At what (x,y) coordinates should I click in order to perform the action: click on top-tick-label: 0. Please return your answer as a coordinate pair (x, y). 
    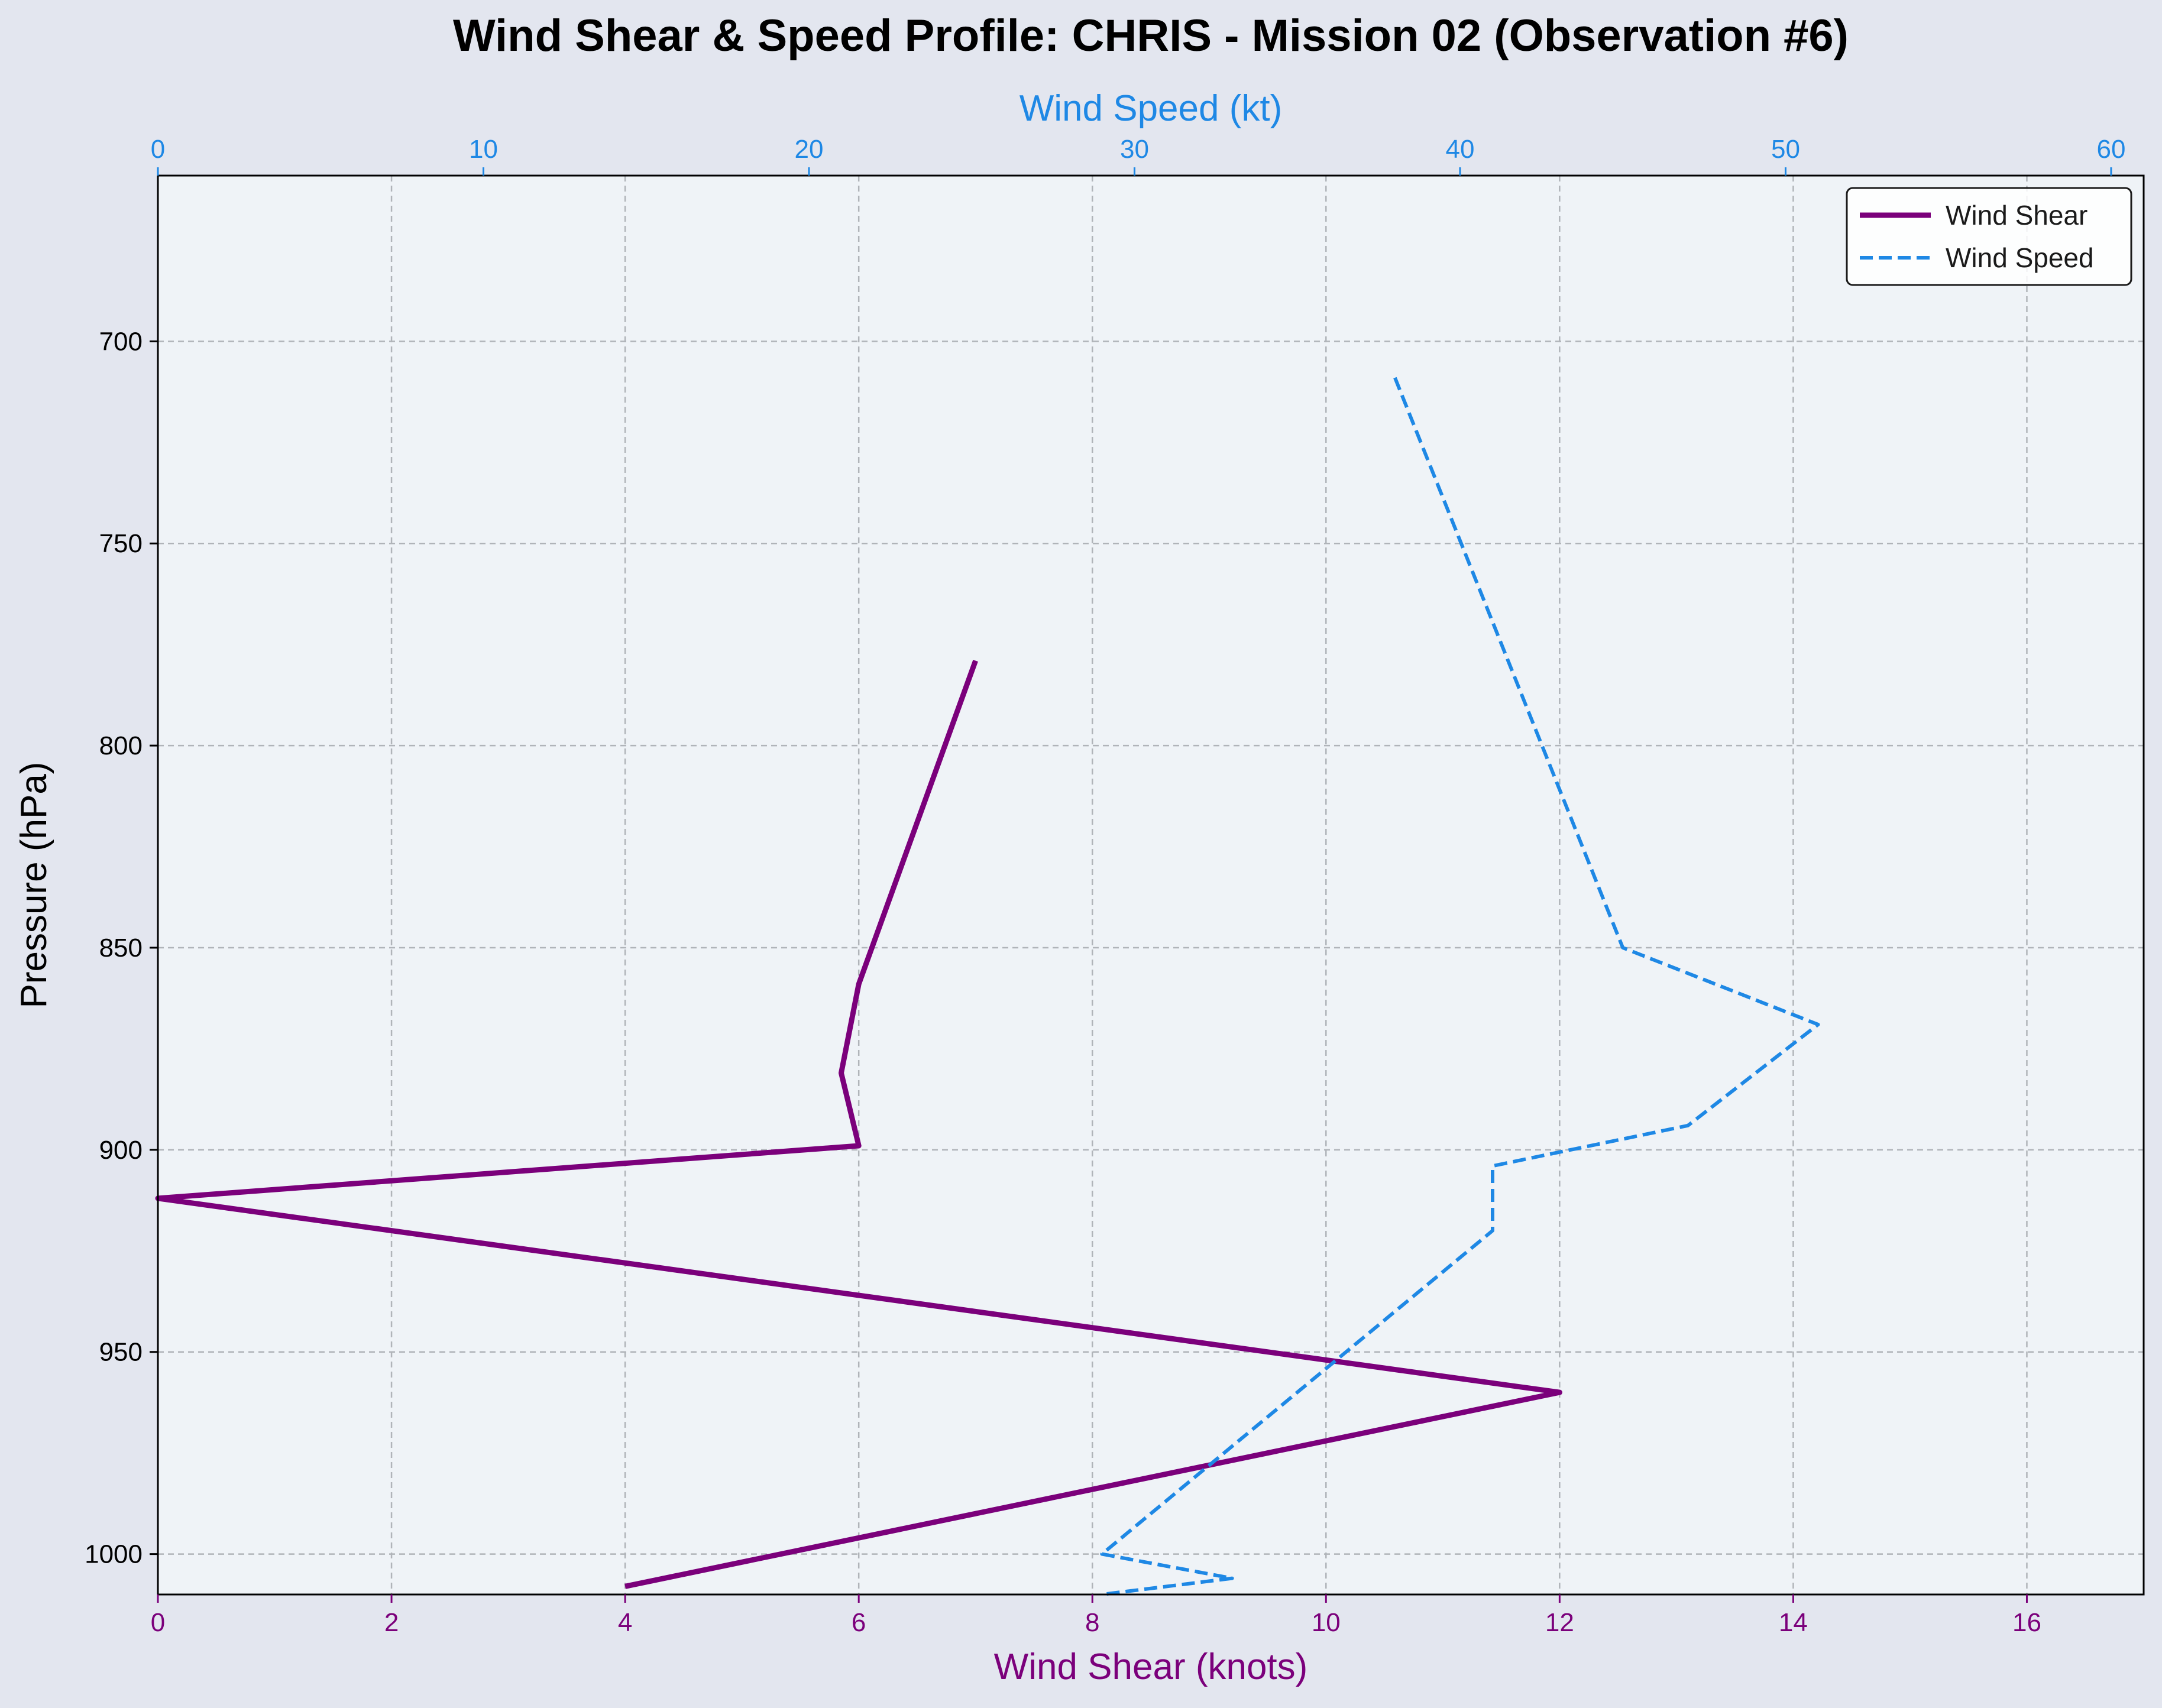
    Looking at the image, I should click on (158, 149).